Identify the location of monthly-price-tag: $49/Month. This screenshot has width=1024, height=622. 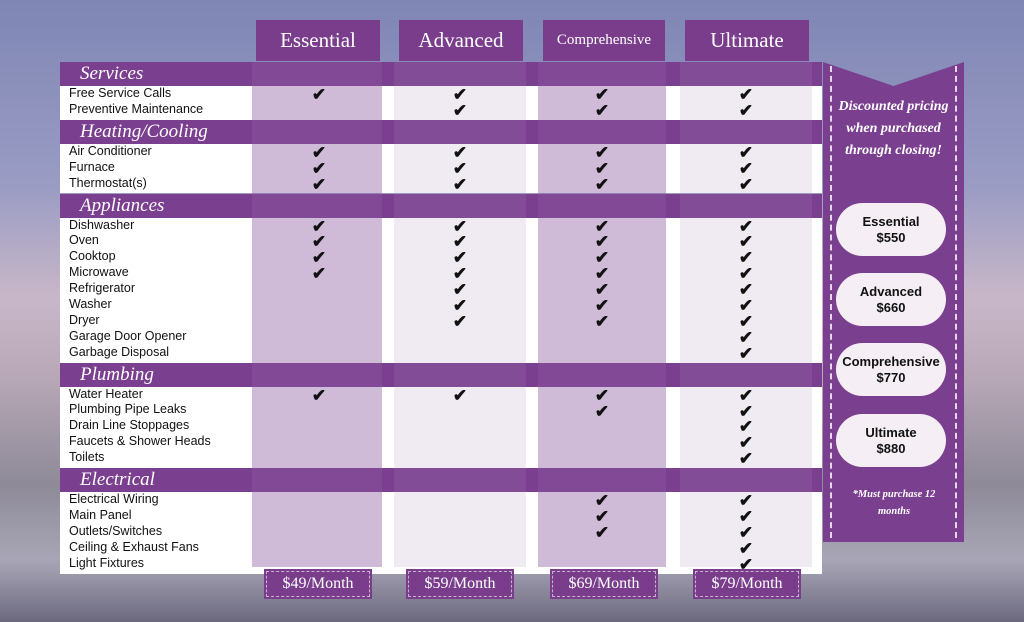
(318, 584).